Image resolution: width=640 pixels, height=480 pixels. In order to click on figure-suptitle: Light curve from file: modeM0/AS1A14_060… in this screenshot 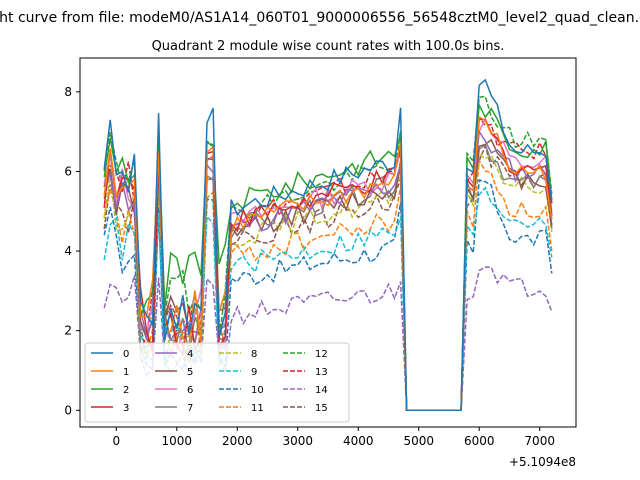, I will do `click(320, 18)`.